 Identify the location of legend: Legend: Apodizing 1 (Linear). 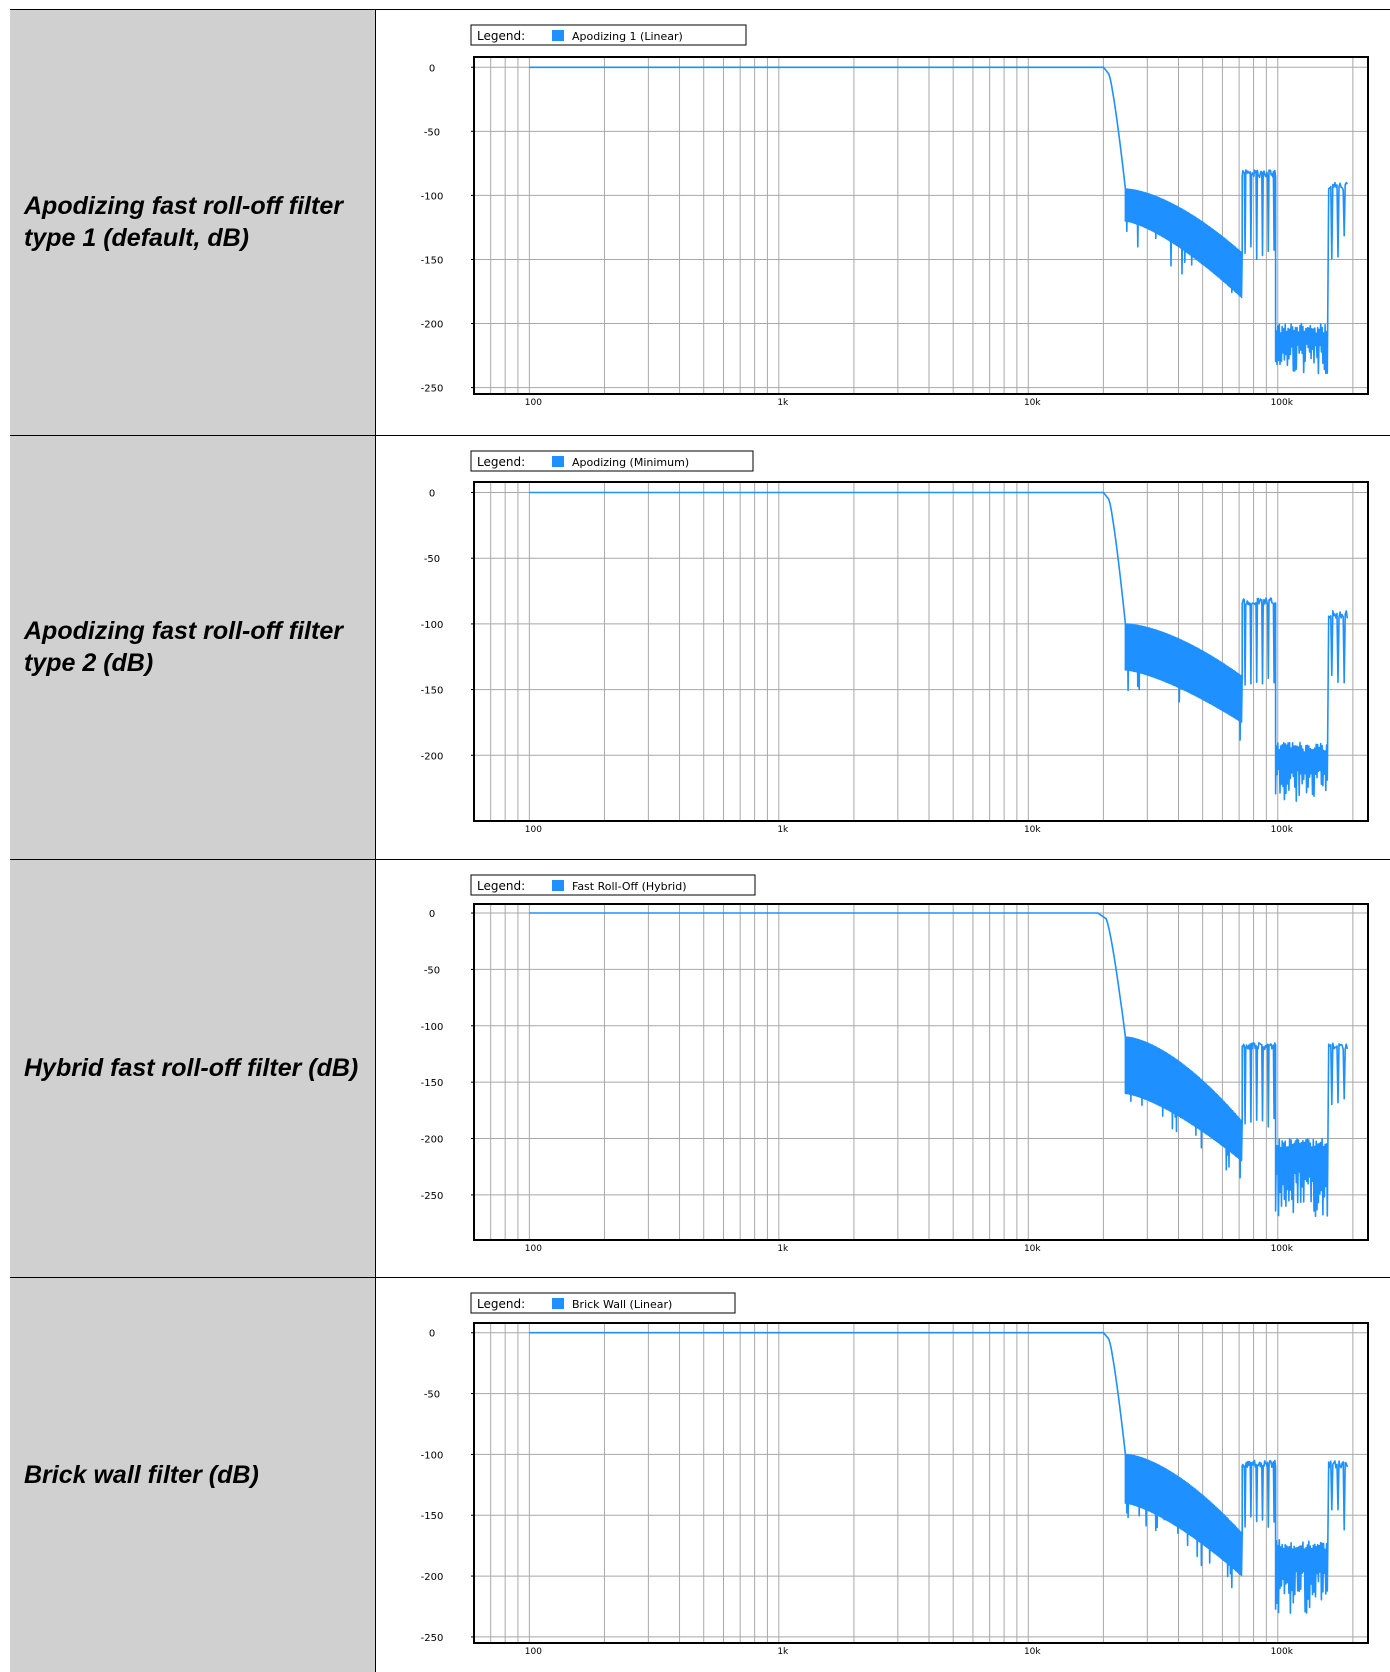
(608, 35).